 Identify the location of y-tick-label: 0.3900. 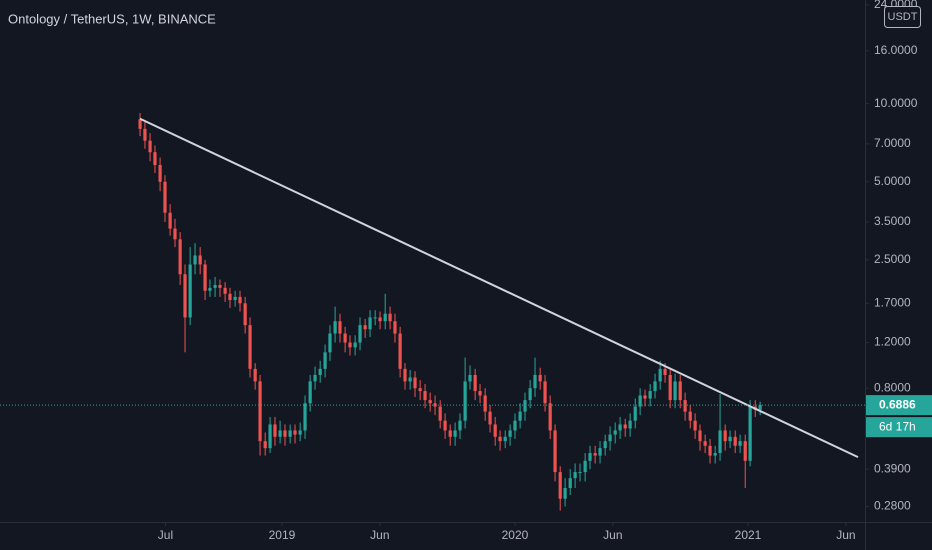
(892, 468).